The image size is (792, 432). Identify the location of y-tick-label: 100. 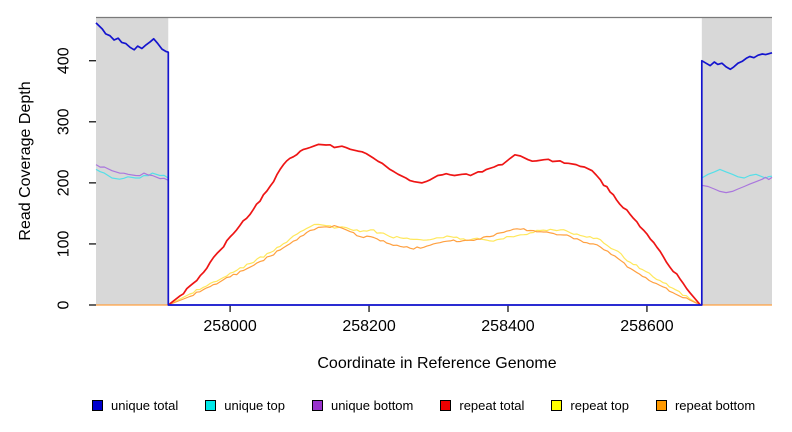
(64, 243).